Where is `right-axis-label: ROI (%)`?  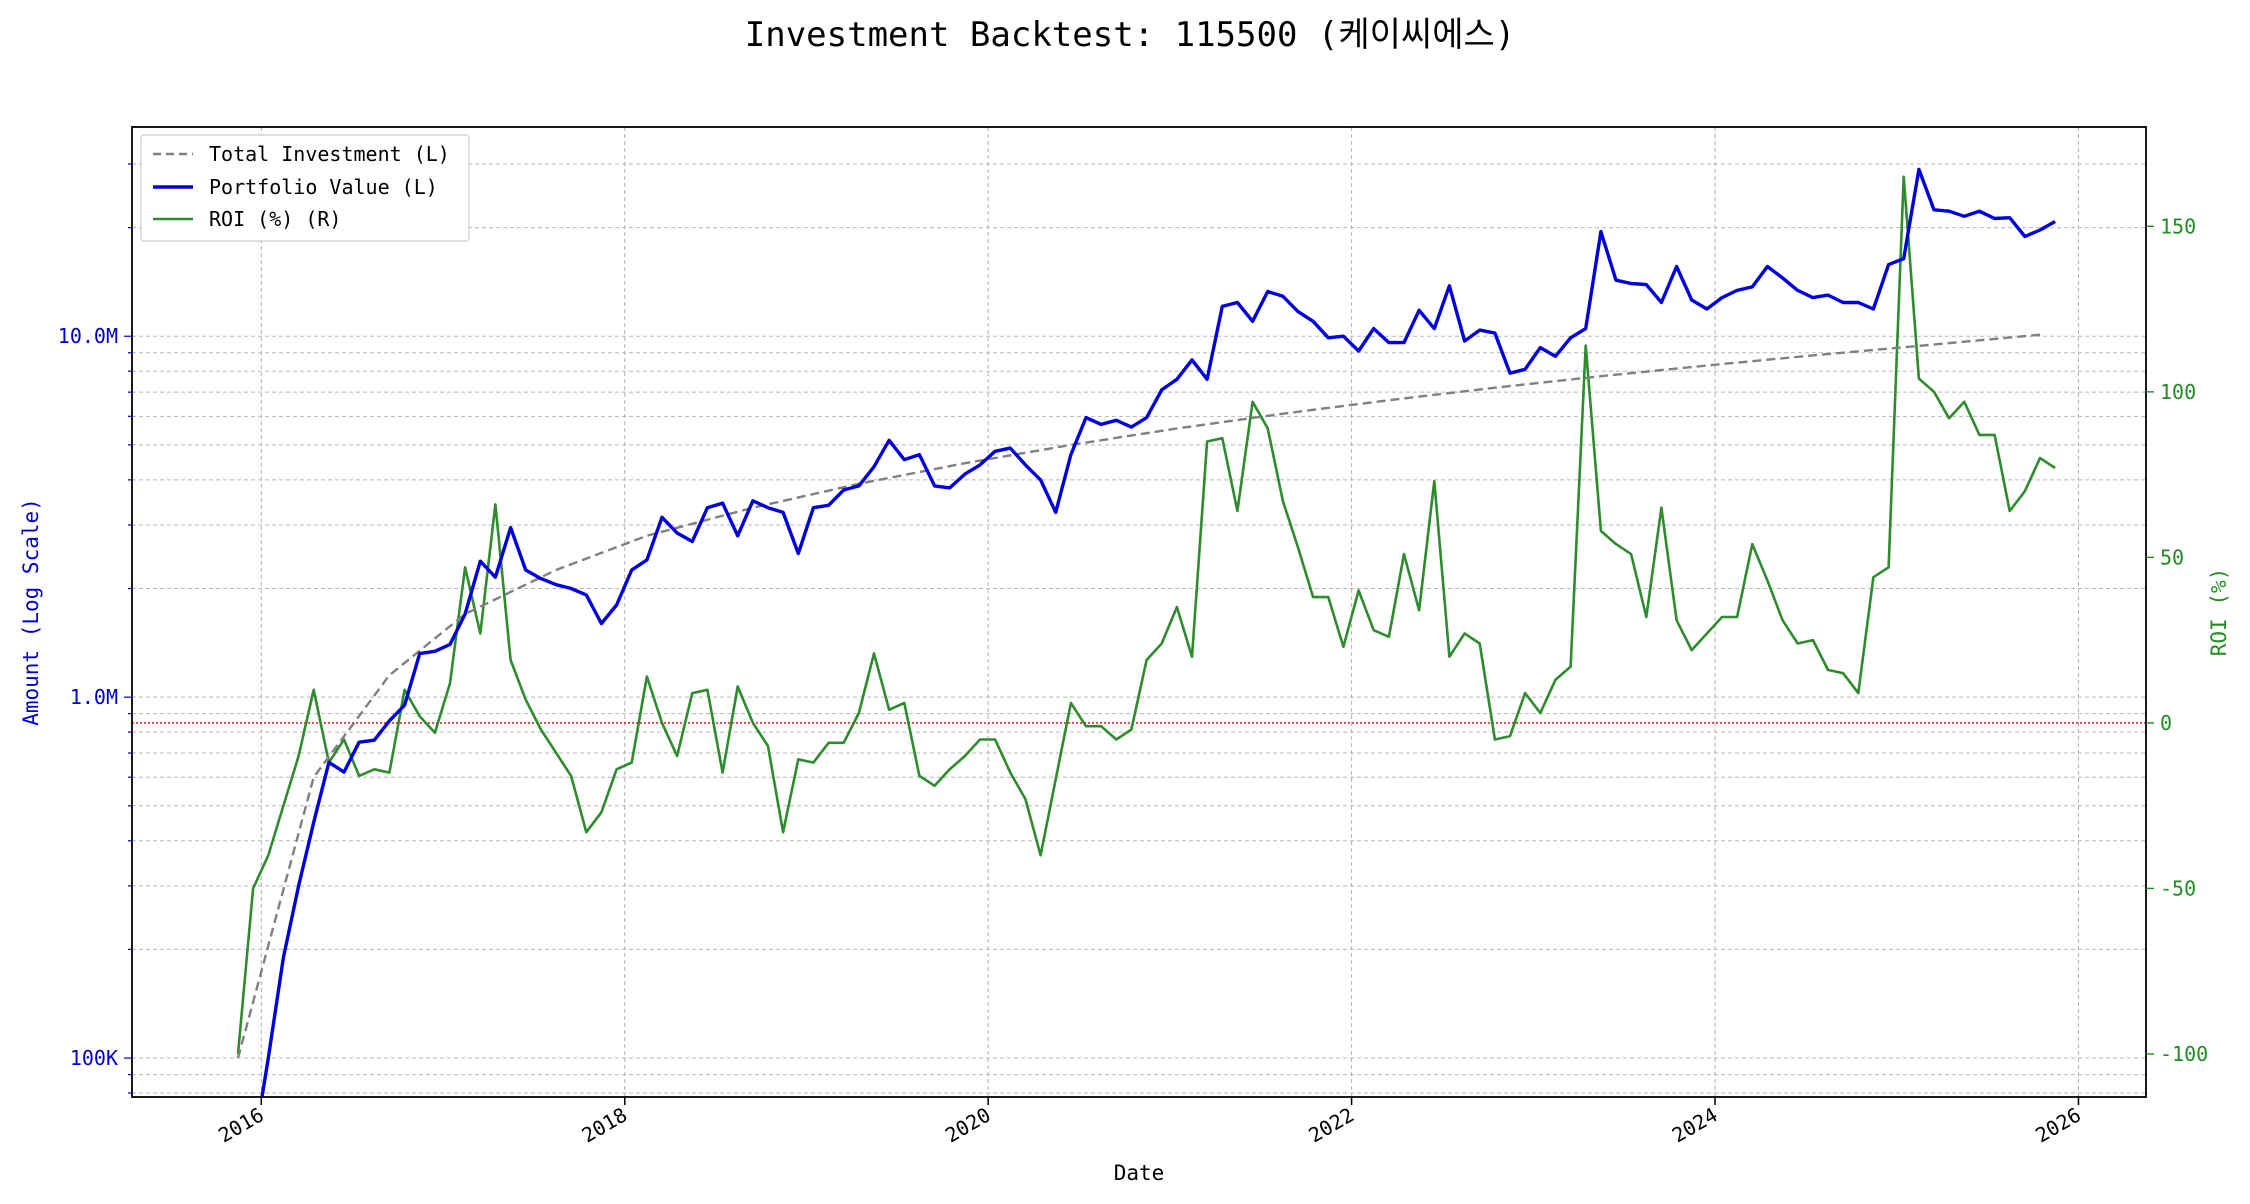 right-axis-label: ROI (%) is located at coordinates (2219, 612).